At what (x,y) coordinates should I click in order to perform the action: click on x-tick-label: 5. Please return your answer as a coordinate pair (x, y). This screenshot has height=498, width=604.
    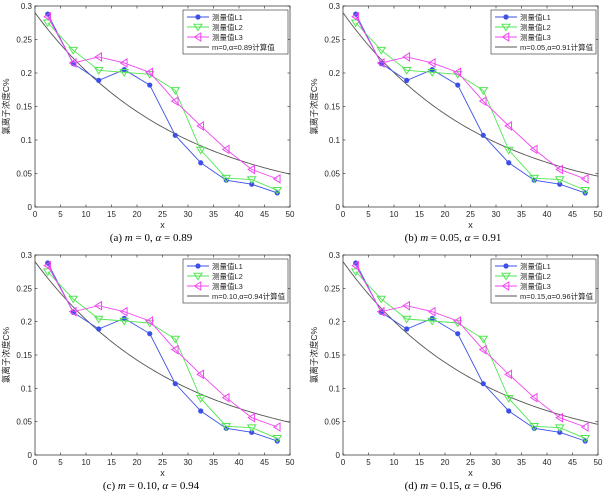
    Looking at the image, I should click on (60, 214).